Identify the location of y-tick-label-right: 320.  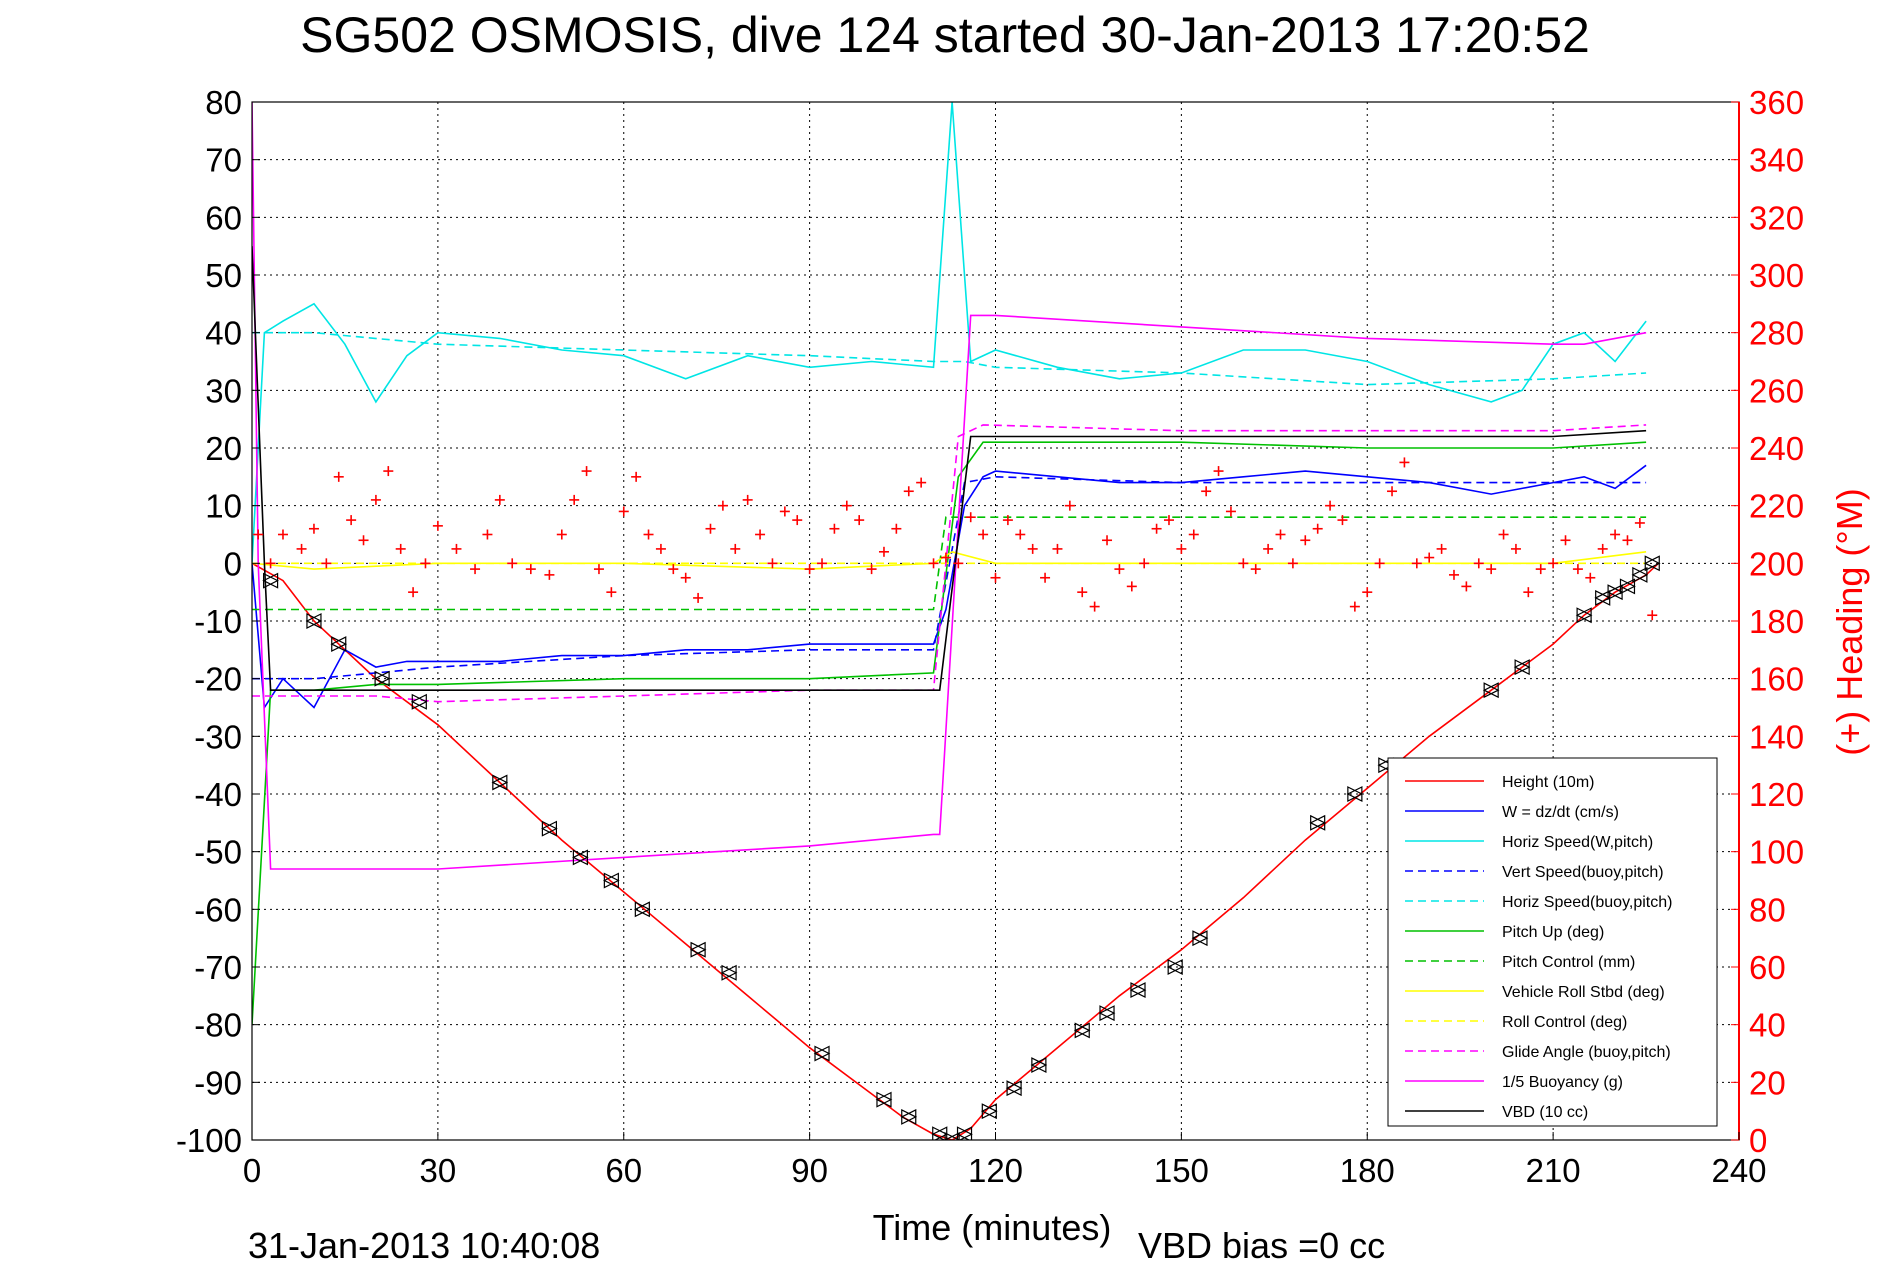
(1776, 217).